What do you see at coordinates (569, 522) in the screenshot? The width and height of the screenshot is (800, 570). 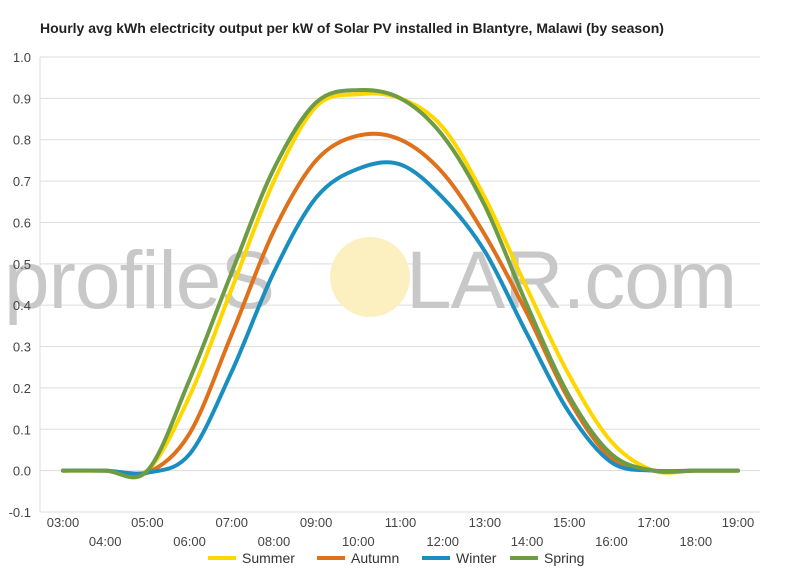 I see `x-tick-label: 15:00` at bounding box center [569, 522].